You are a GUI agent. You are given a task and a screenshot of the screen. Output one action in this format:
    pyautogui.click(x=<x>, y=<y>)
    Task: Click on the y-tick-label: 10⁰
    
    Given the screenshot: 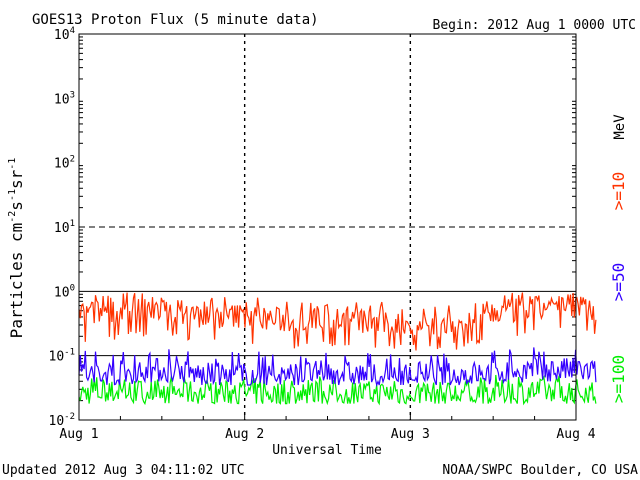 What is the action you would take?
    pyautogui.click(x=64, y=291)
    